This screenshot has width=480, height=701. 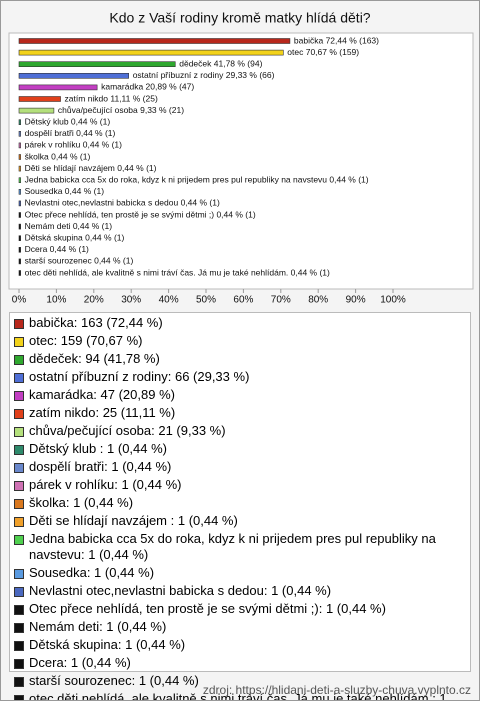 I want to click on legend-item: otec: 159 (70,67 %), so click(x=240, y=341).